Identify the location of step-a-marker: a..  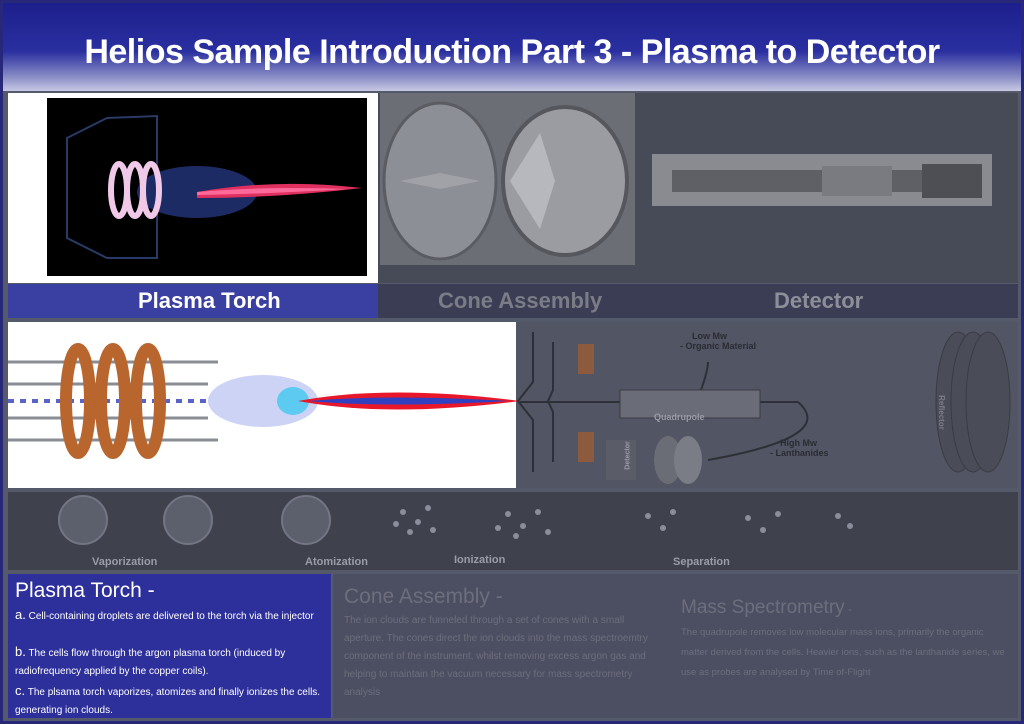
(20, 614).